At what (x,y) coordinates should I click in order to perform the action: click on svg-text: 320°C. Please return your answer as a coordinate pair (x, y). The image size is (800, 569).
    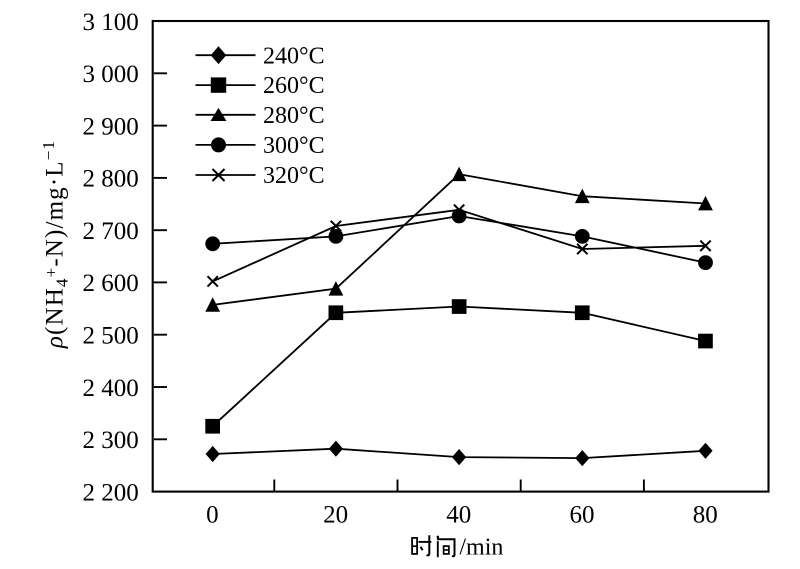
    Looking at the image, I should click on (294, 176).